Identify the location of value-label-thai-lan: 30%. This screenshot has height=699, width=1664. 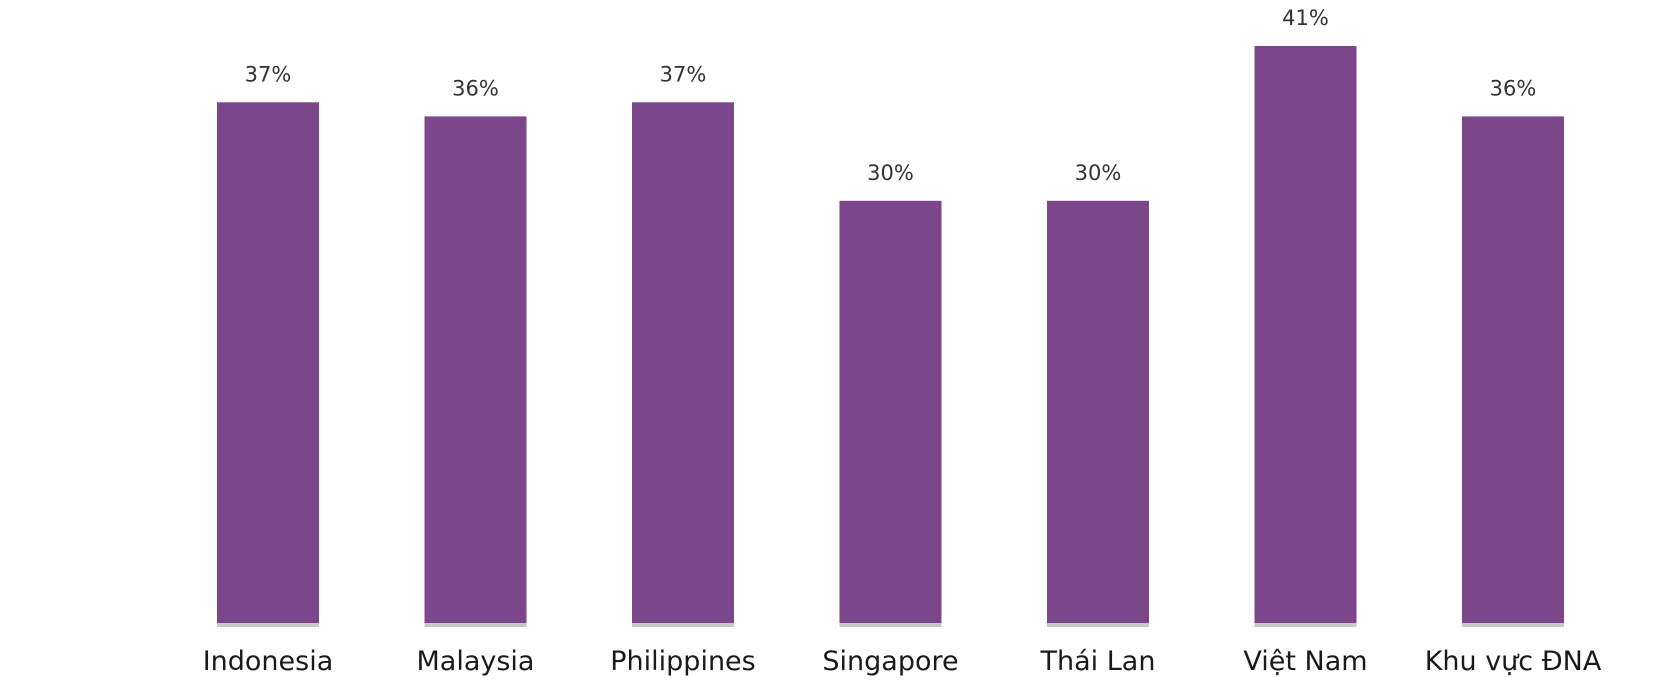
(1098, 173).